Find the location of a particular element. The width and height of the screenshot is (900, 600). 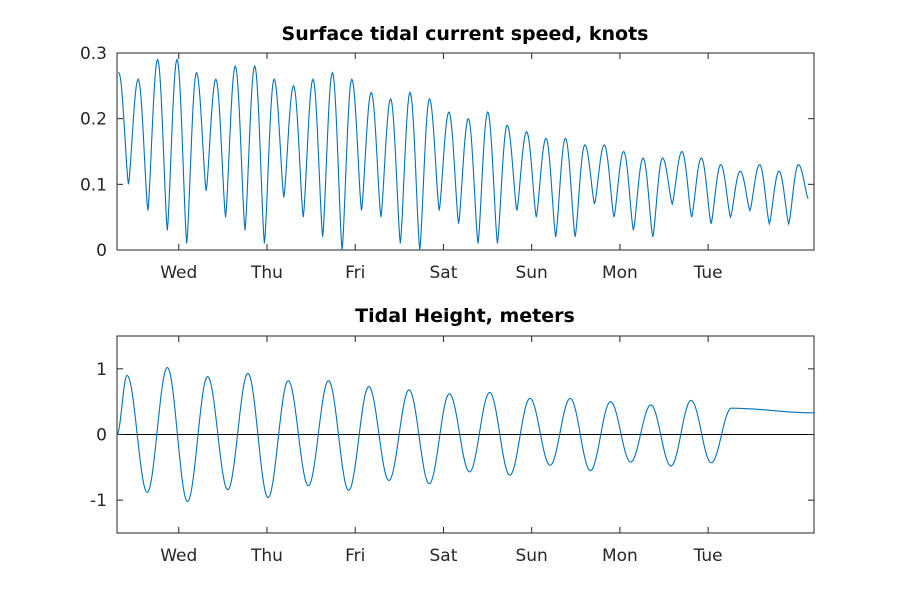

current-speed-x-tick-label: Wed is located at coordinates (178, 273).